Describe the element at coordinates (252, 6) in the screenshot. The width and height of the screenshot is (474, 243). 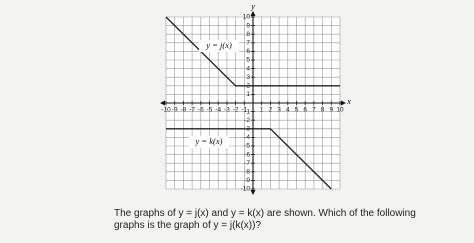
I see `y-axis-label: y` at that location.